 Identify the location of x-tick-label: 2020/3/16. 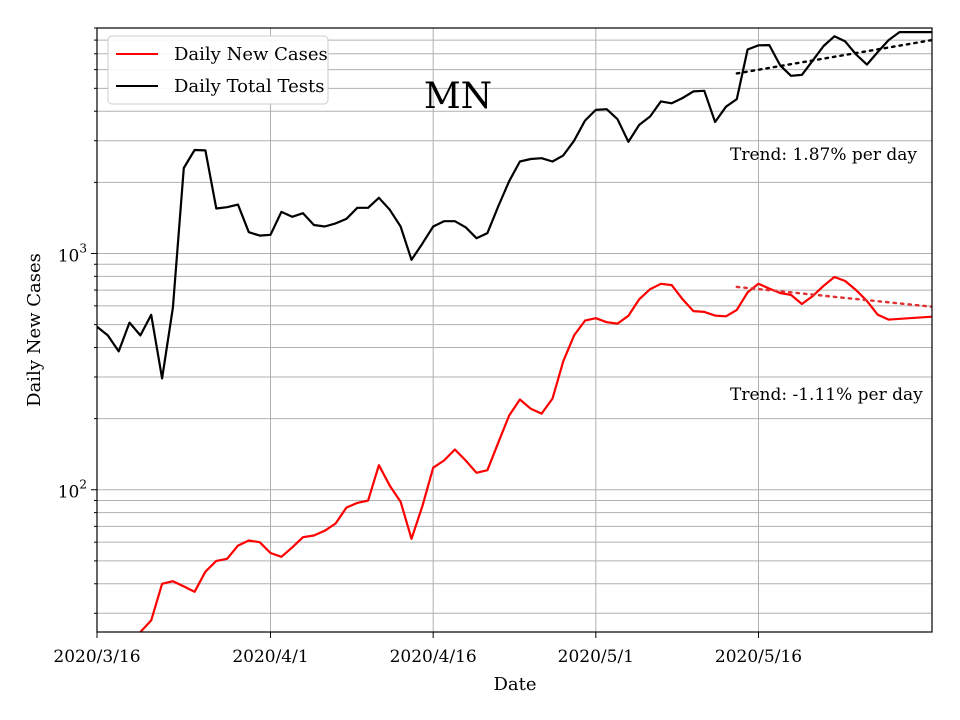
(96, 657).